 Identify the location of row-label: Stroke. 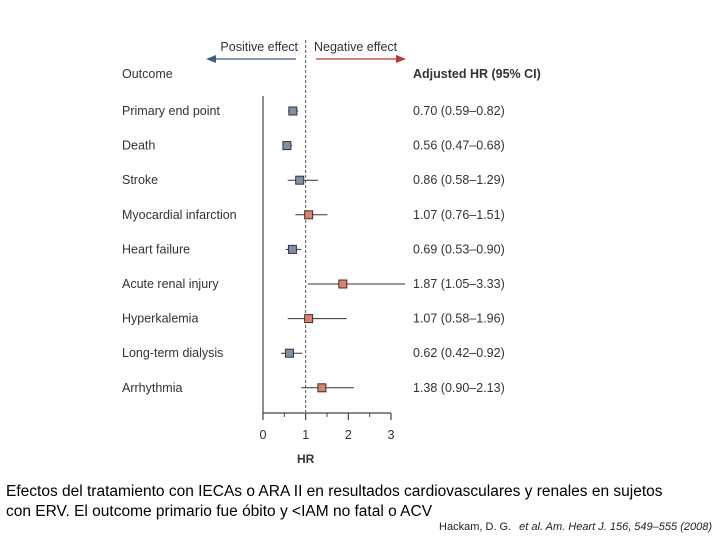
(140, 180).